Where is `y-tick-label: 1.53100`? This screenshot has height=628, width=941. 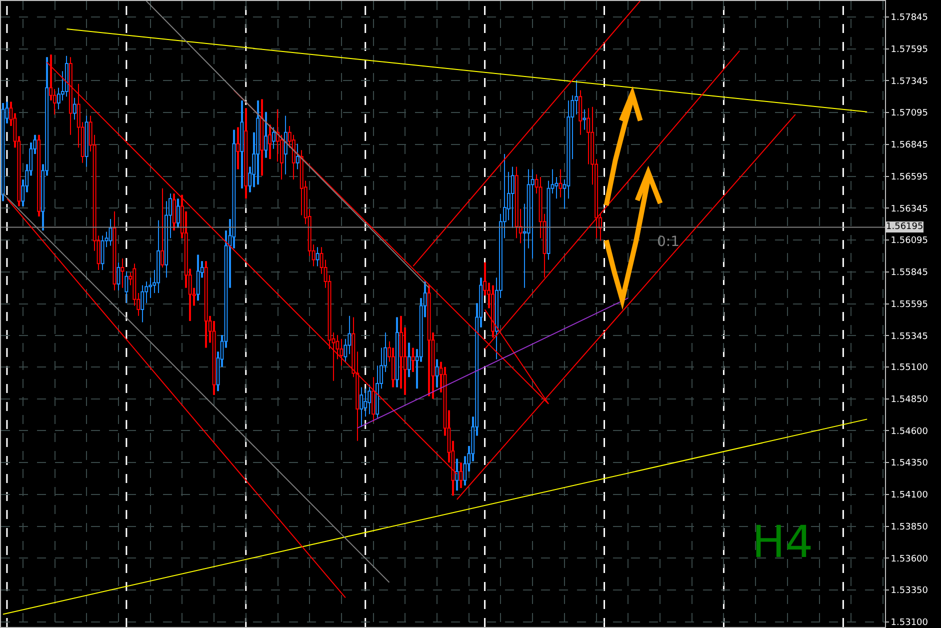 y-tick-label: 1.53100 is located at coordinates (909, 623).